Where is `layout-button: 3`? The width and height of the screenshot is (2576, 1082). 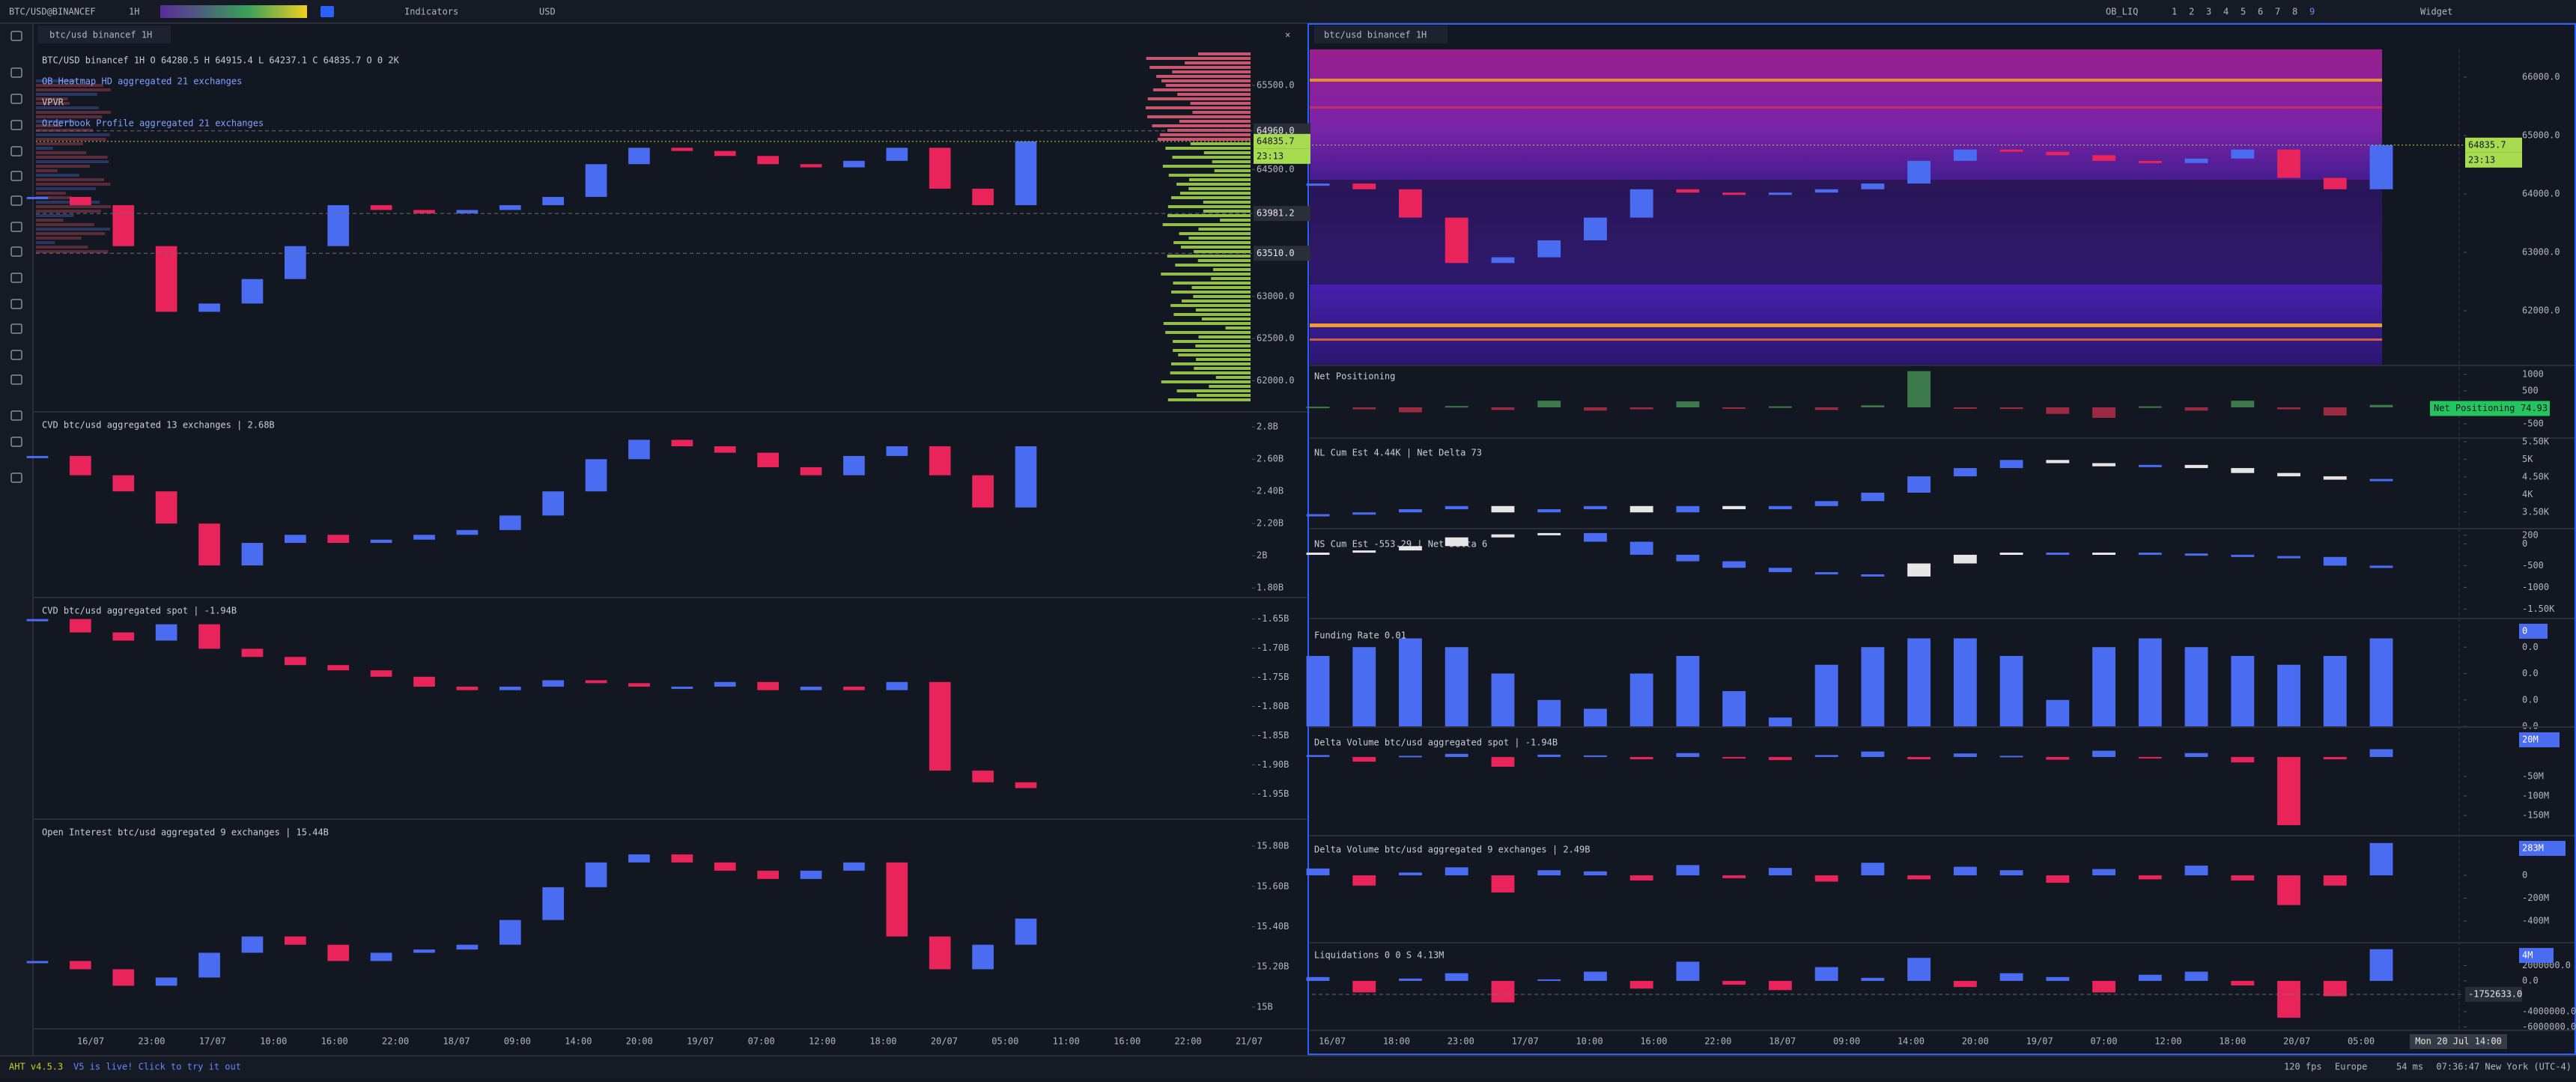 layout-button: 3 is located at coordinates (2208, 12).